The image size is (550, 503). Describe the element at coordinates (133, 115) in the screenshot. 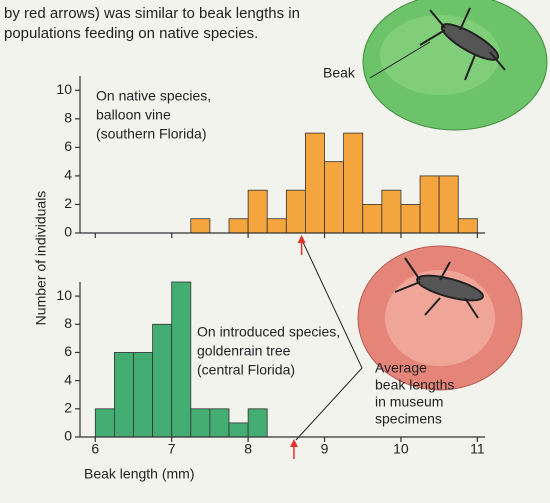

I see `annotation: balloon vine` at that location.